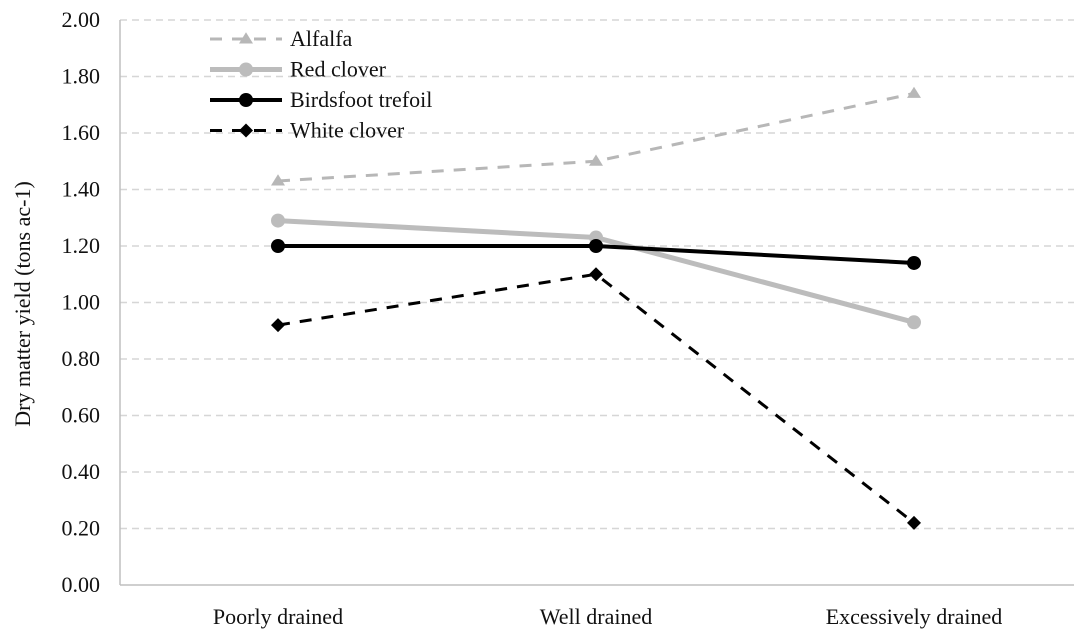 This screenshot has width=1074, height=632. Describe the element at coordinates (81, 19) in the screenshot. I see `y-tick-label: 2.00` at that location.